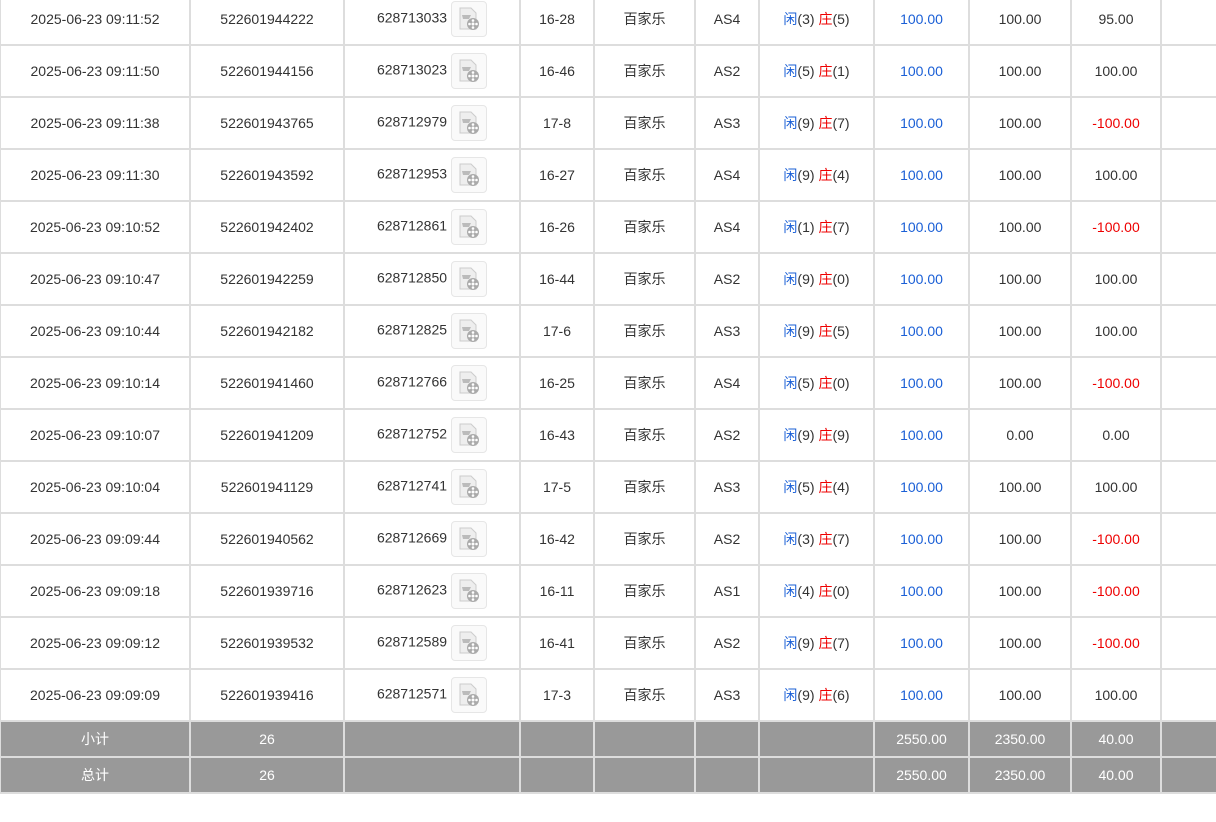 This screenshot has height=822, width=1216. Describe the element at coordinates (806, 19) in the screenshot. I see `player-points: 3` at that location.